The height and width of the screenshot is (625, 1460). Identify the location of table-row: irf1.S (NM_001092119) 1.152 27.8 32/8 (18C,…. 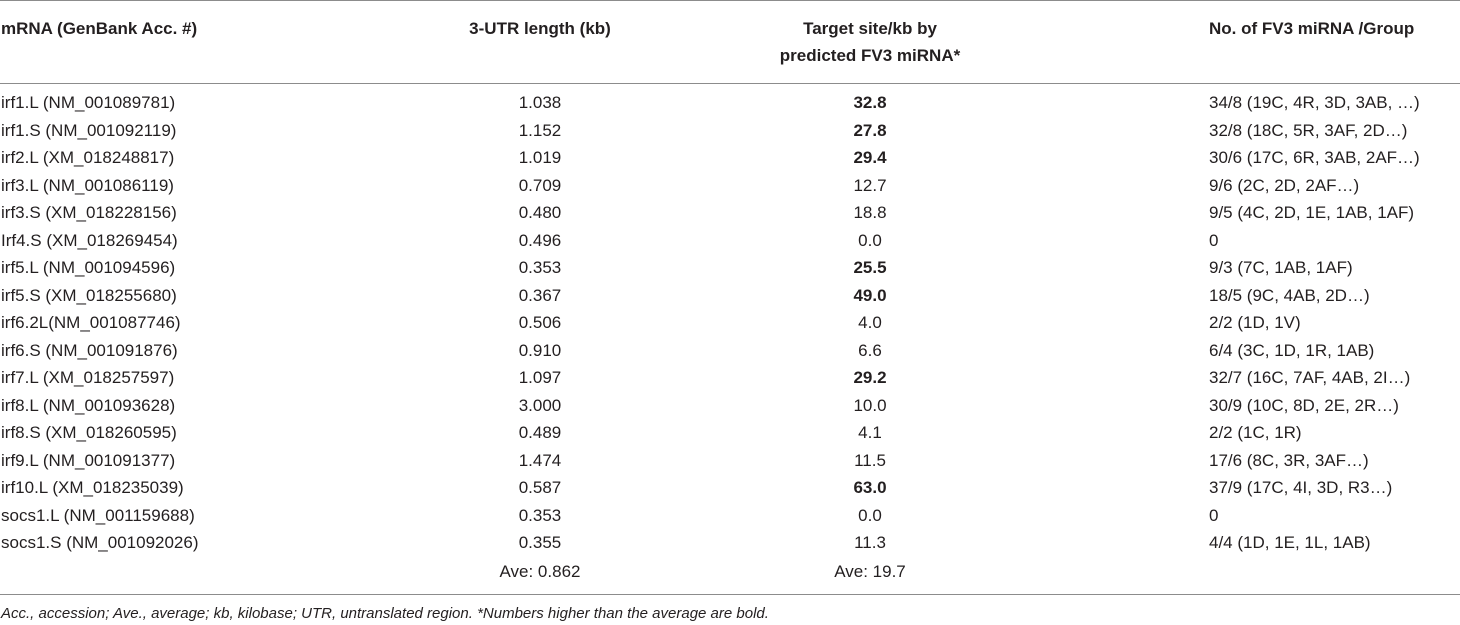
(730, 131).